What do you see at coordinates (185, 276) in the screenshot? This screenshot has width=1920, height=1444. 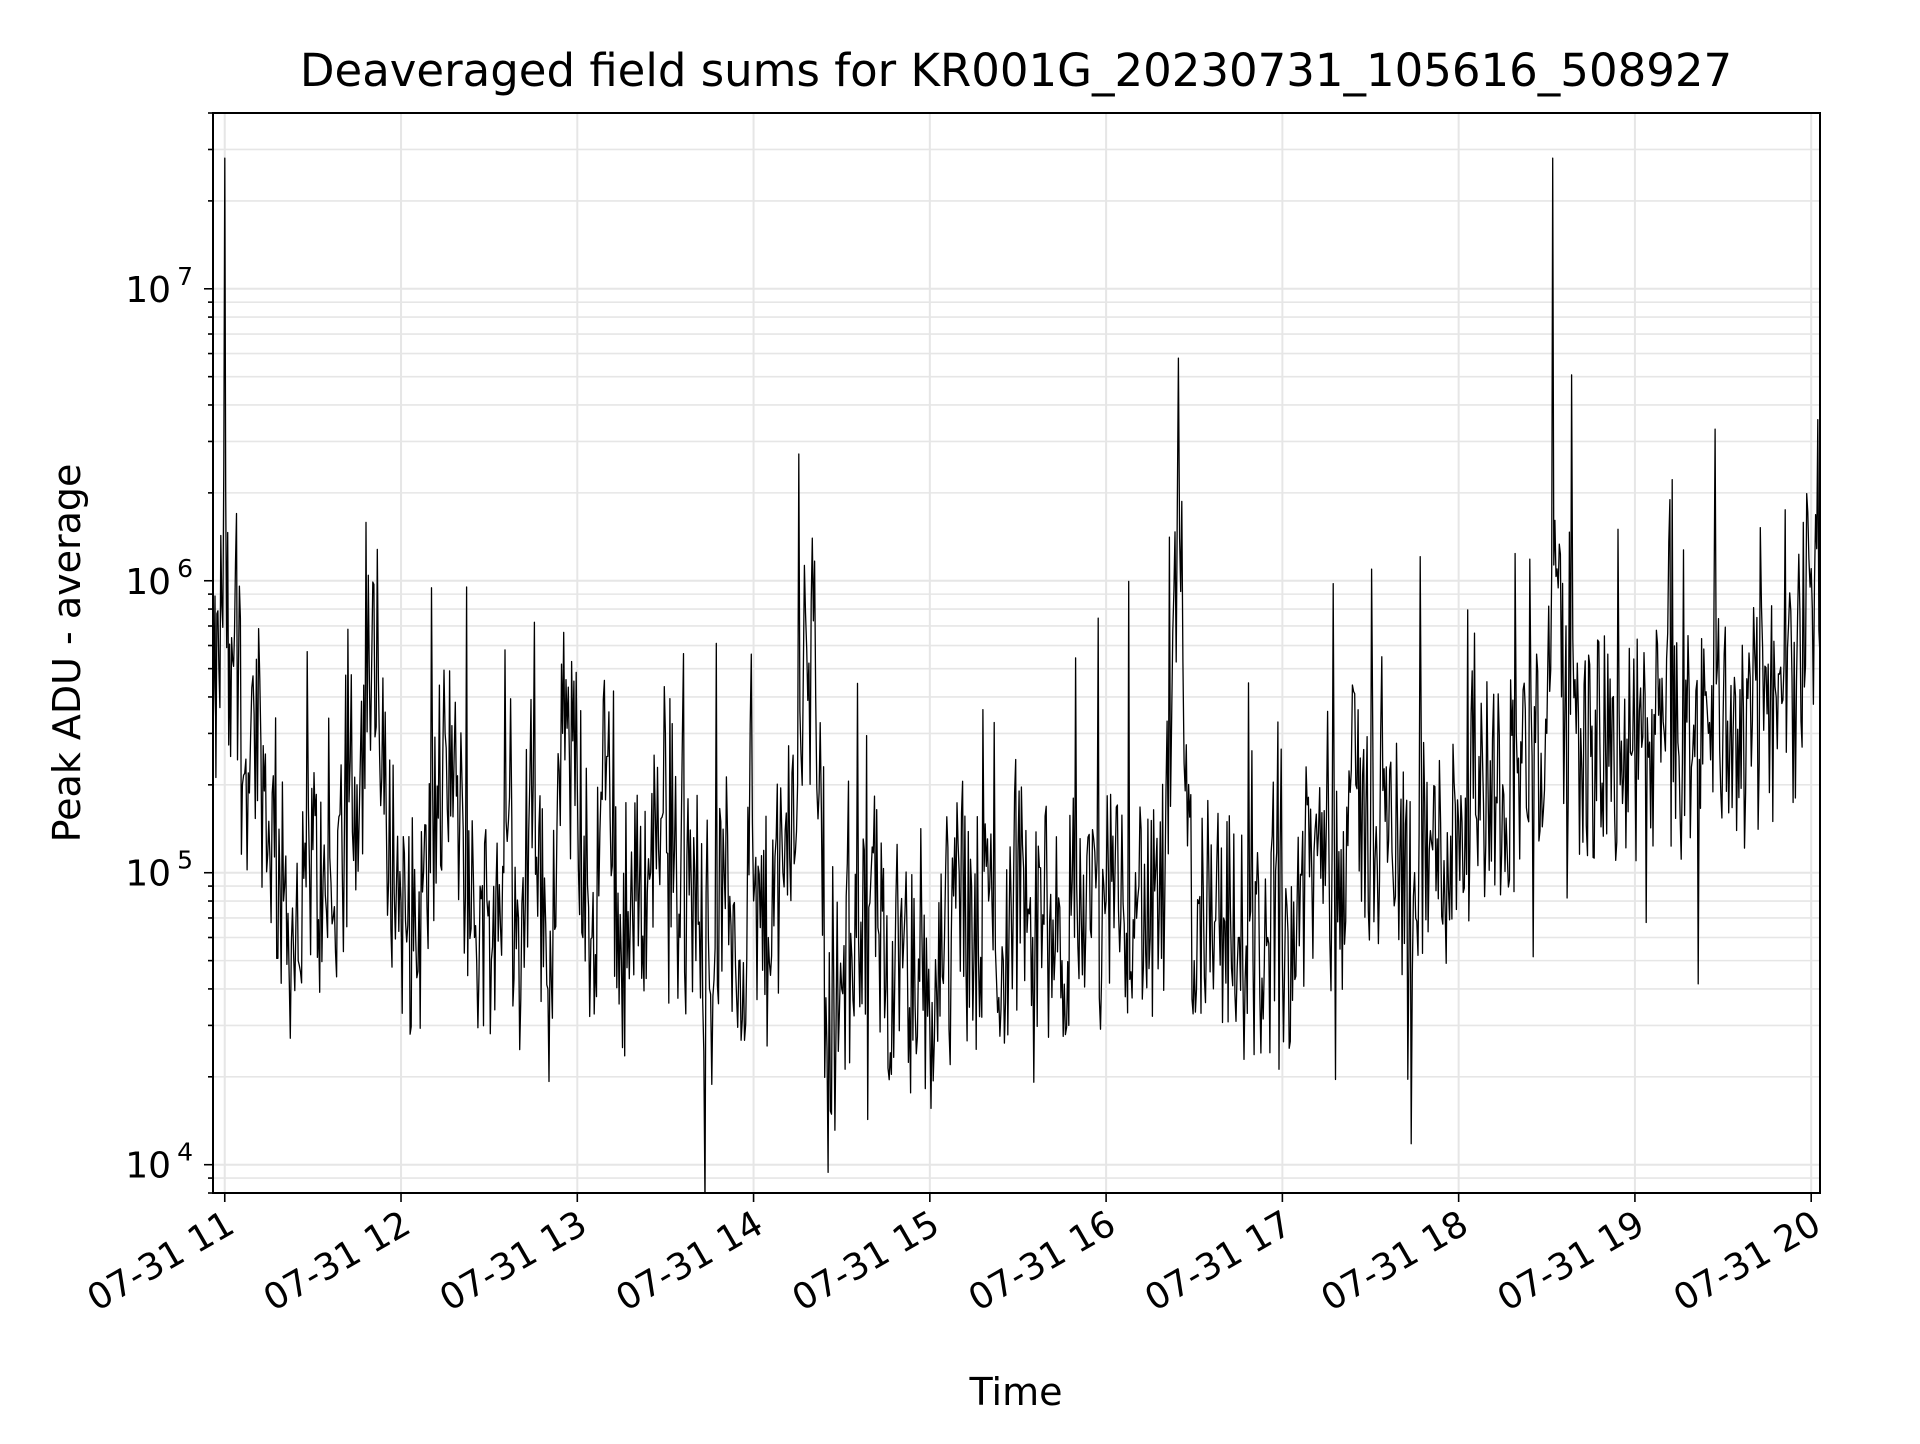 I see `y-tick-exponent: 7` at bounding box center [185, 276].